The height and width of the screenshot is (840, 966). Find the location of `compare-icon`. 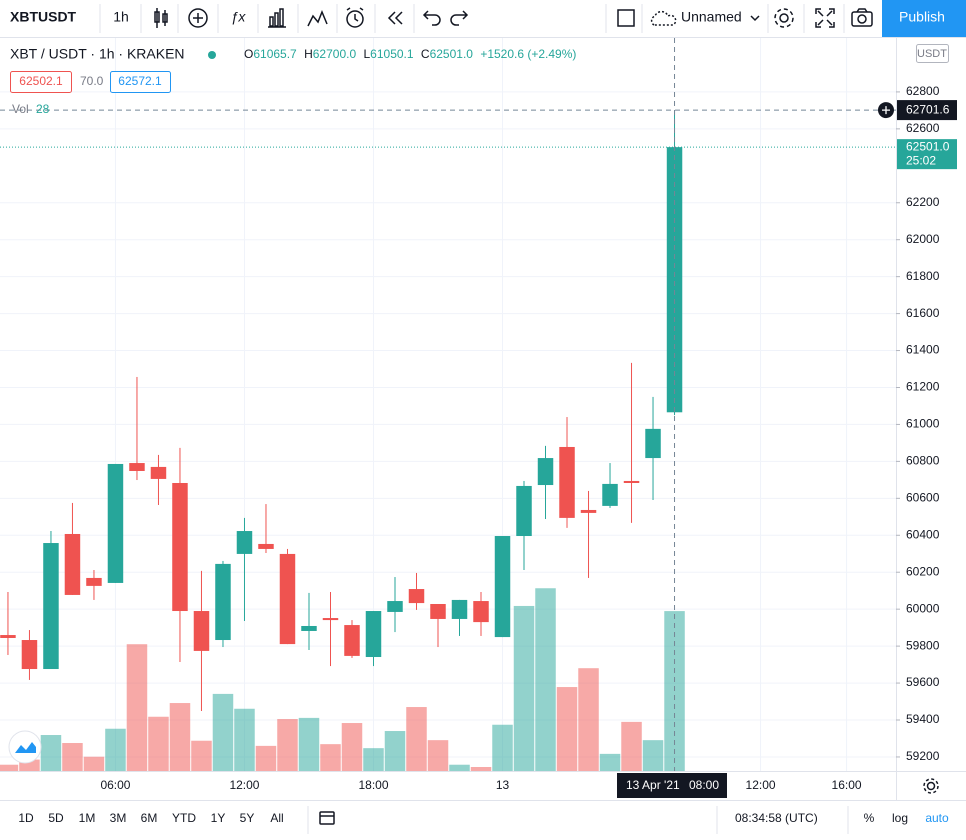

compare-icon is located at coordinates (198, 18).